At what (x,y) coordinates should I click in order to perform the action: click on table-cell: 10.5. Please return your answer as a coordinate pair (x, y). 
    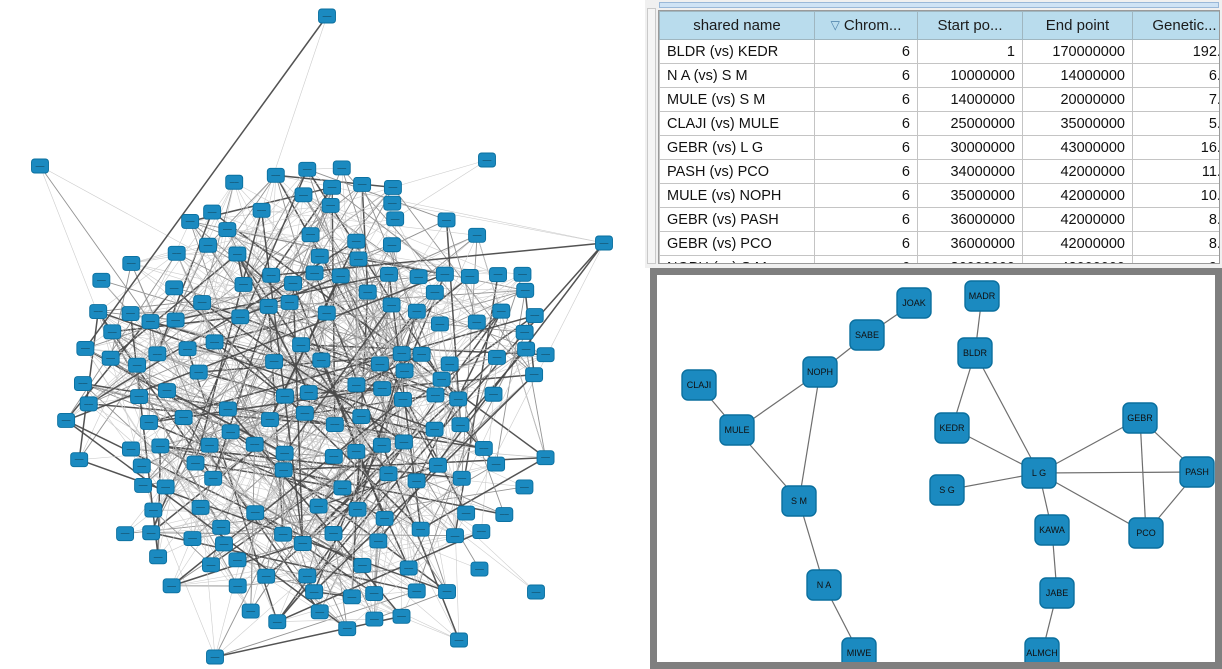
    Looking at the image, I should click on (1175, 195).